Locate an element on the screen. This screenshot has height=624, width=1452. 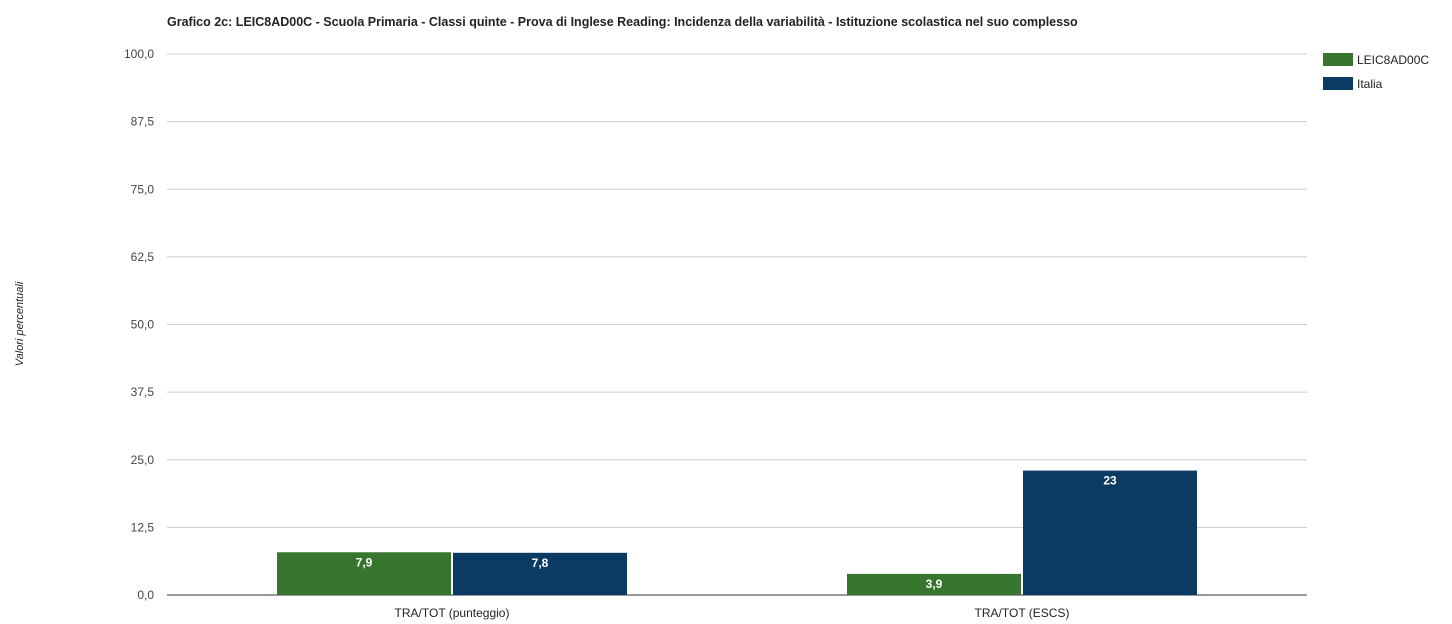
y-axis-ticks: 0,0 12,5 25,0 37,5 50,0 62,5 75,0 87,5 100,0 is located at coordinates (139, 324).